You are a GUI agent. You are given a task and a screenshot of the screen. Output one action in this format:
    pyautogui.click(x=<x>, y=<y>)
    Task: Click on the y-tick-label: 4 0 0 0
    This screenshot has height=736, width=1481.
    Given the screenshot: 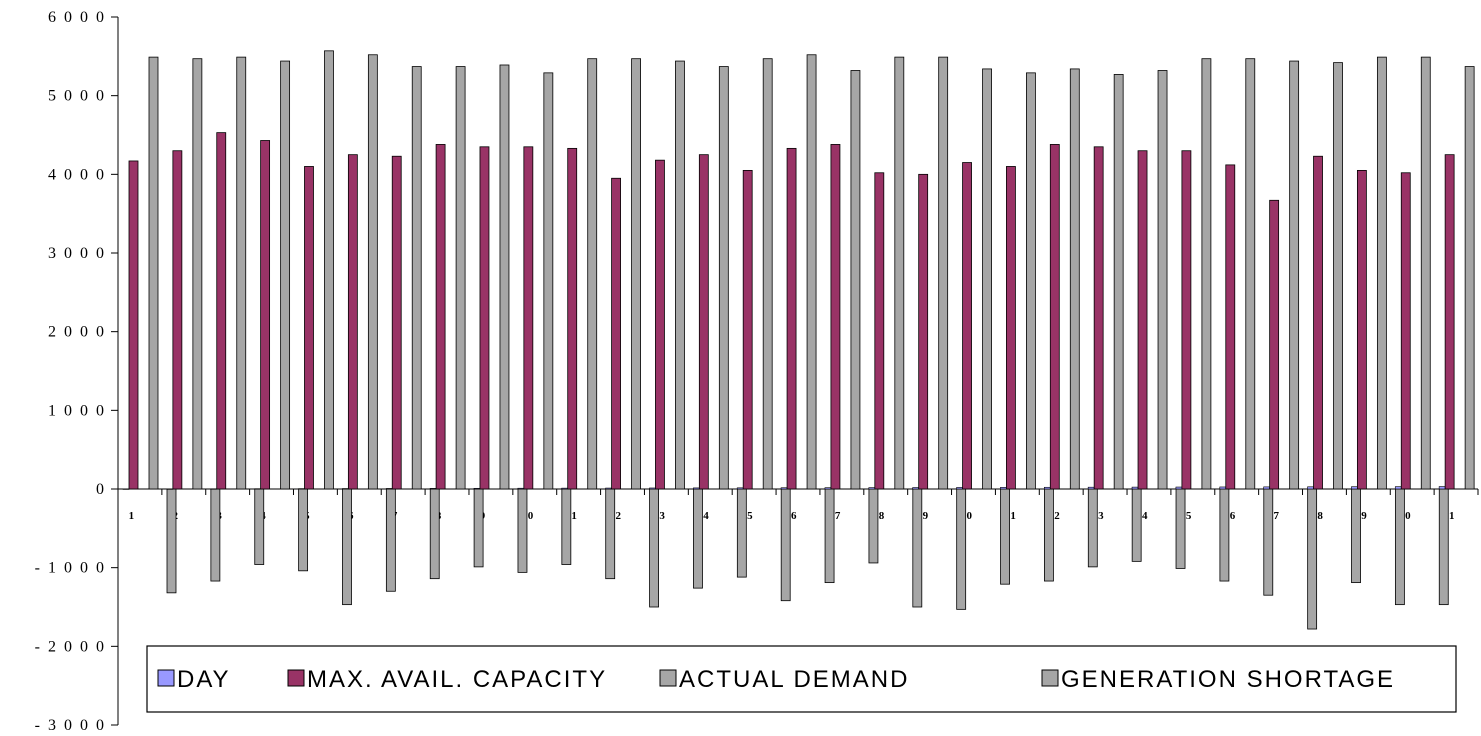 What is the action you would take?
    pyautogui.click(x=77, y=174)
    